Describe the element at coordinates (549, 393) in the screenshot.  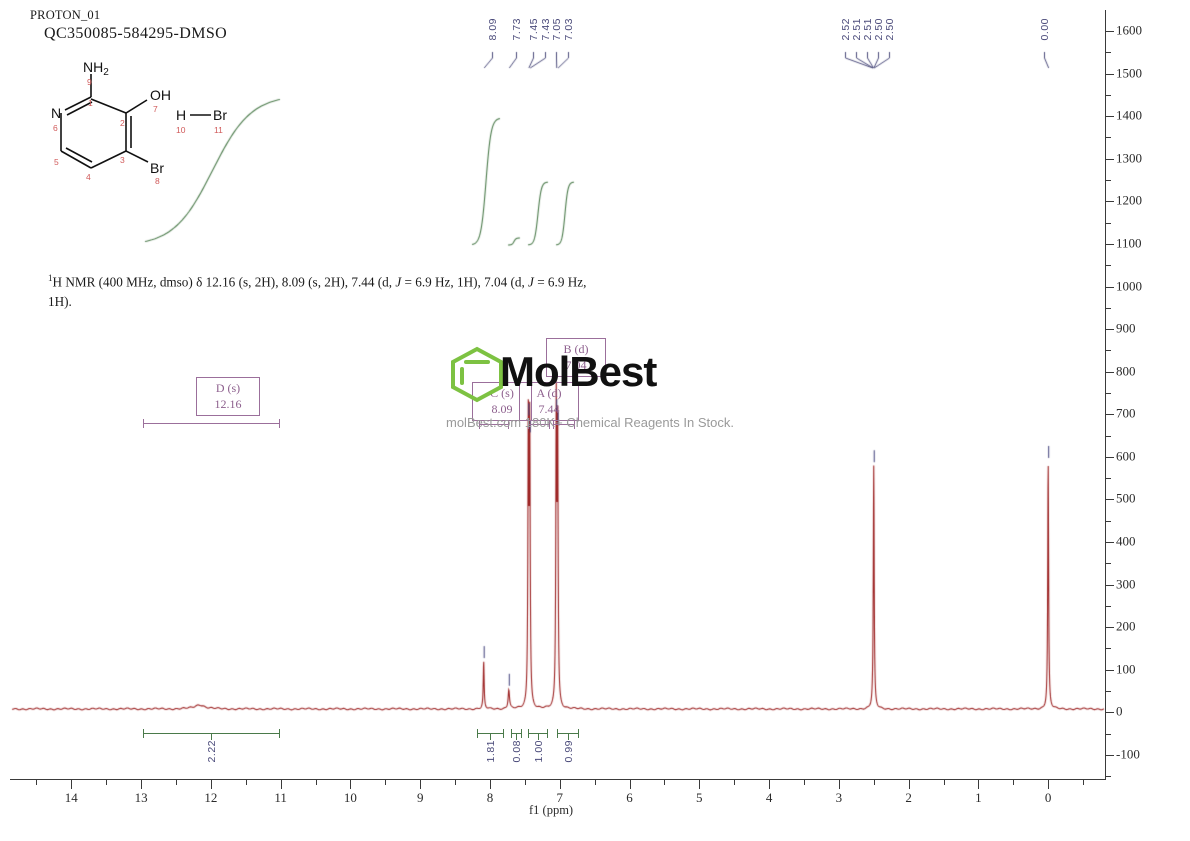
I see `multiplet-id: A (d)` at that location.